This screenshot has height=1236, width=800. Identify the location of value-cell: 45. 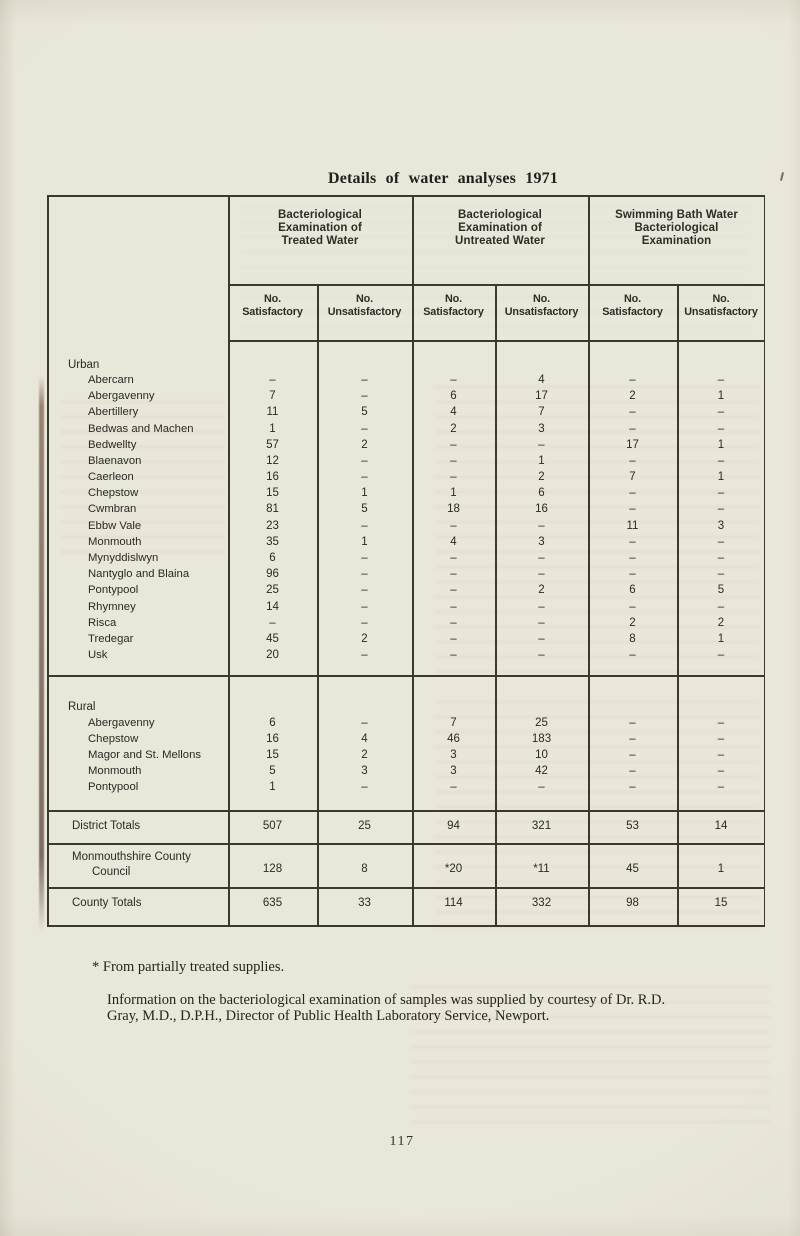
(632, 869).